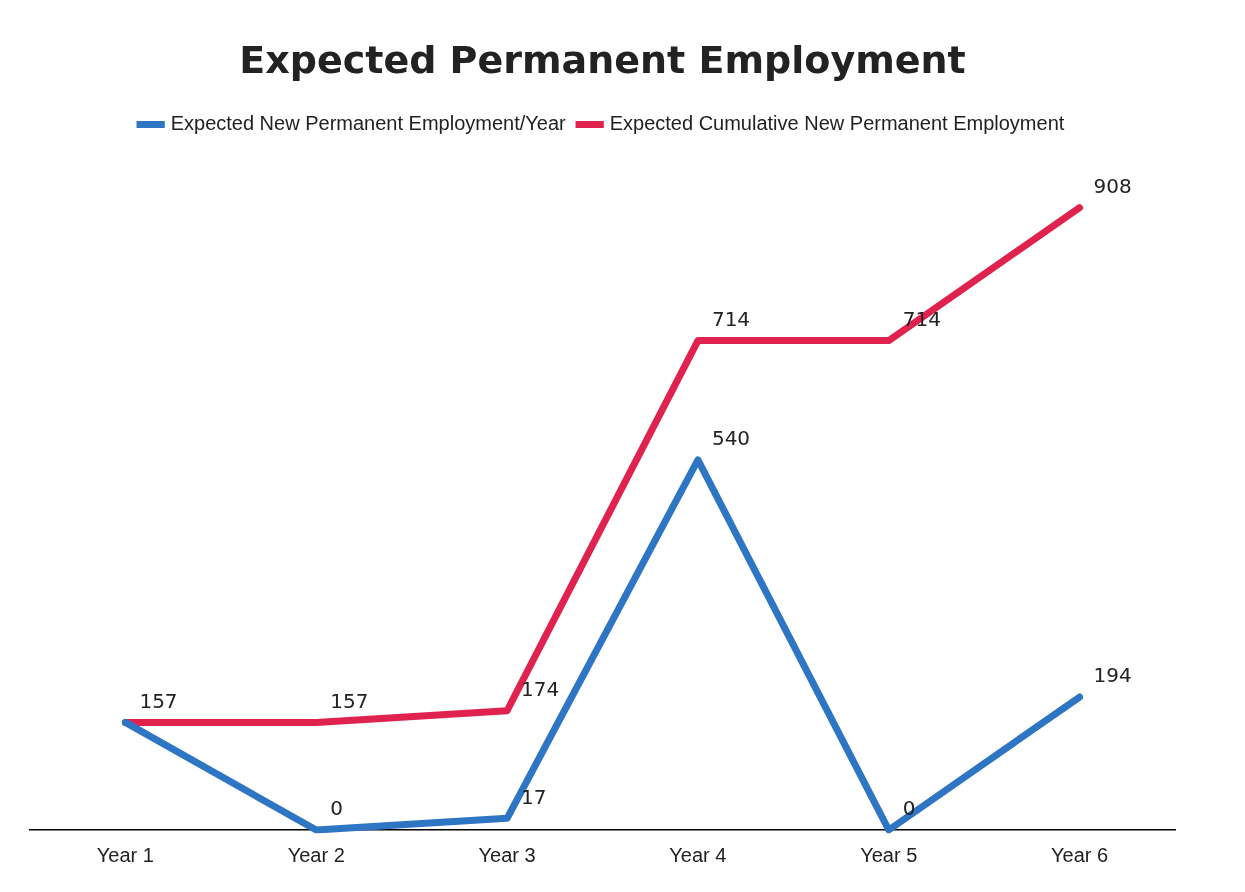  What do you see at coordinates (1080, 854) in the screenshot?
I see `x-tick-label: Year 6` at bounding box center [1080, 854].